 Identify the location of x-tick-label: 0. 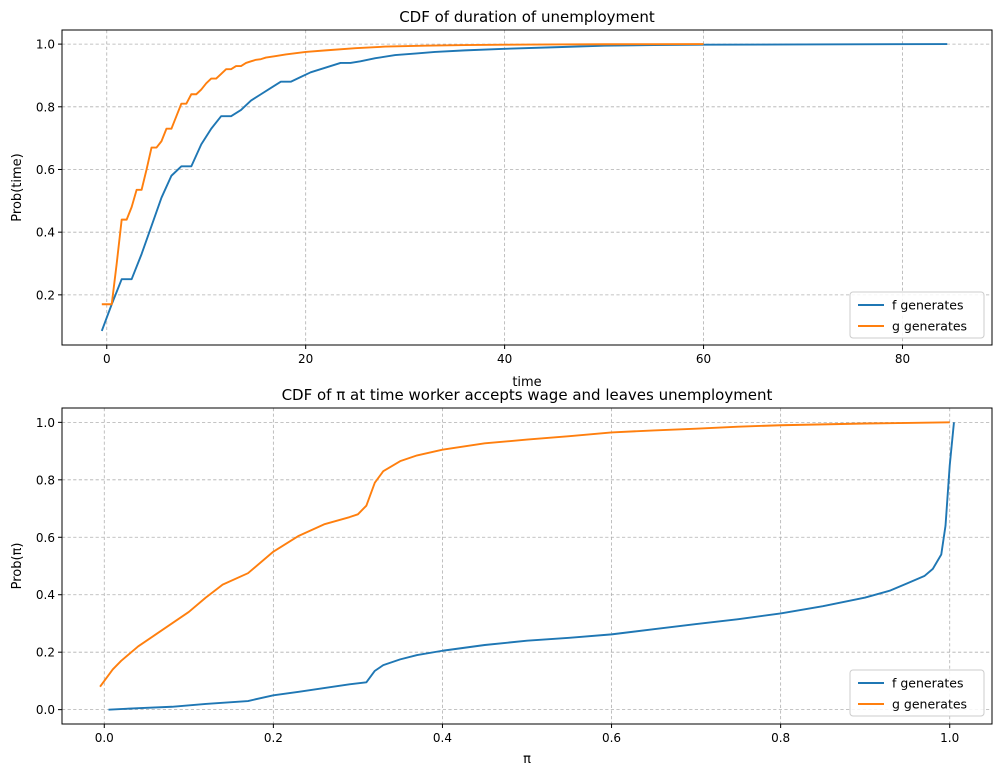
(107, 359).